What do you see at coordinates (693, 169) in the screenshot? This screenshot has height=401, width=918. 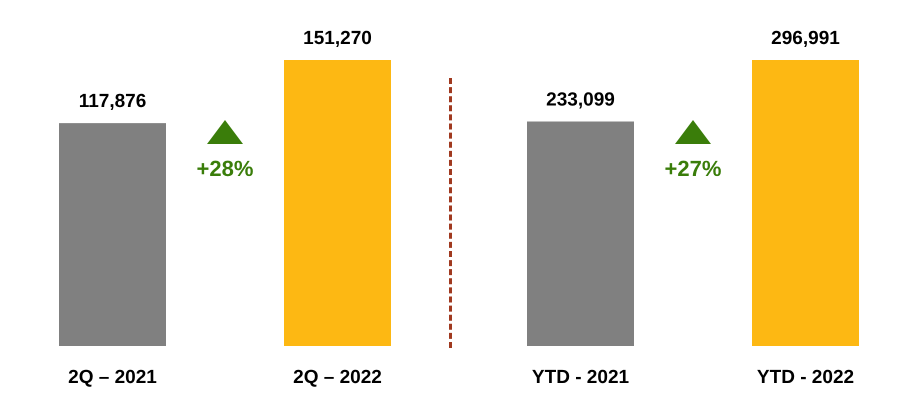 I see `annotation: +27%` at bounding box center [693, 169].